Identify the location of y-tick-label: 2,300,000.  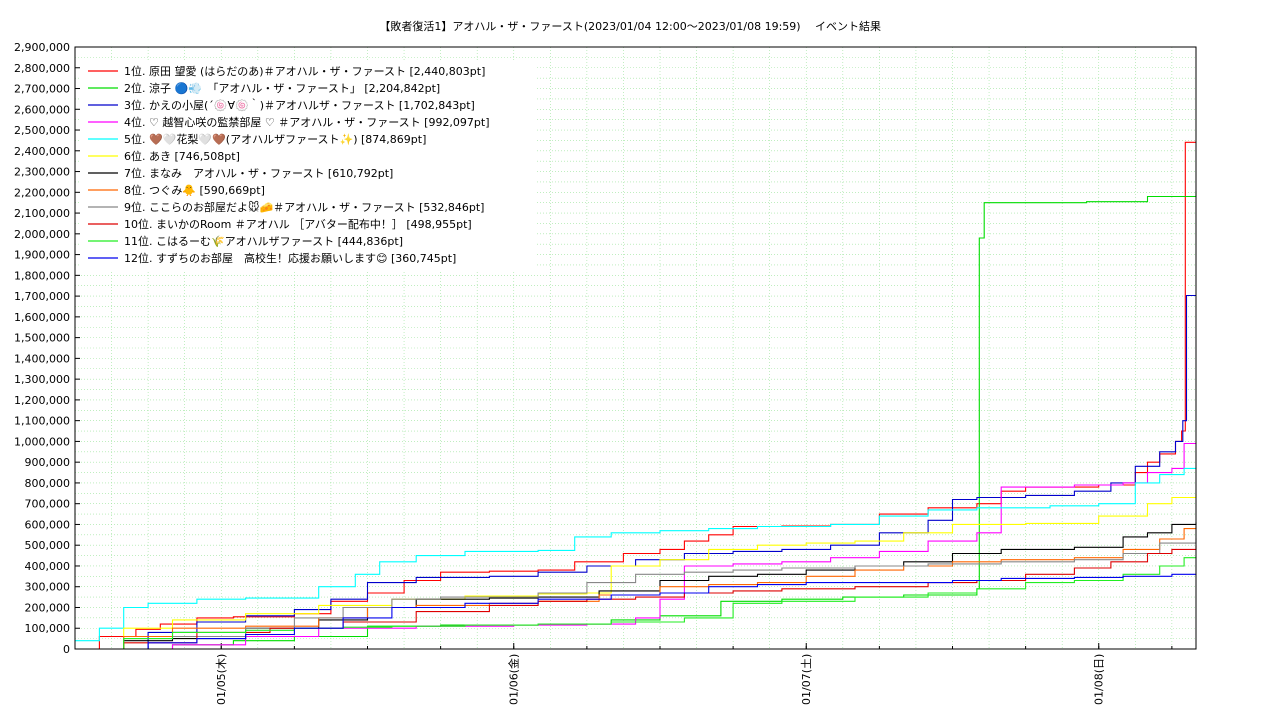
(42, 172).